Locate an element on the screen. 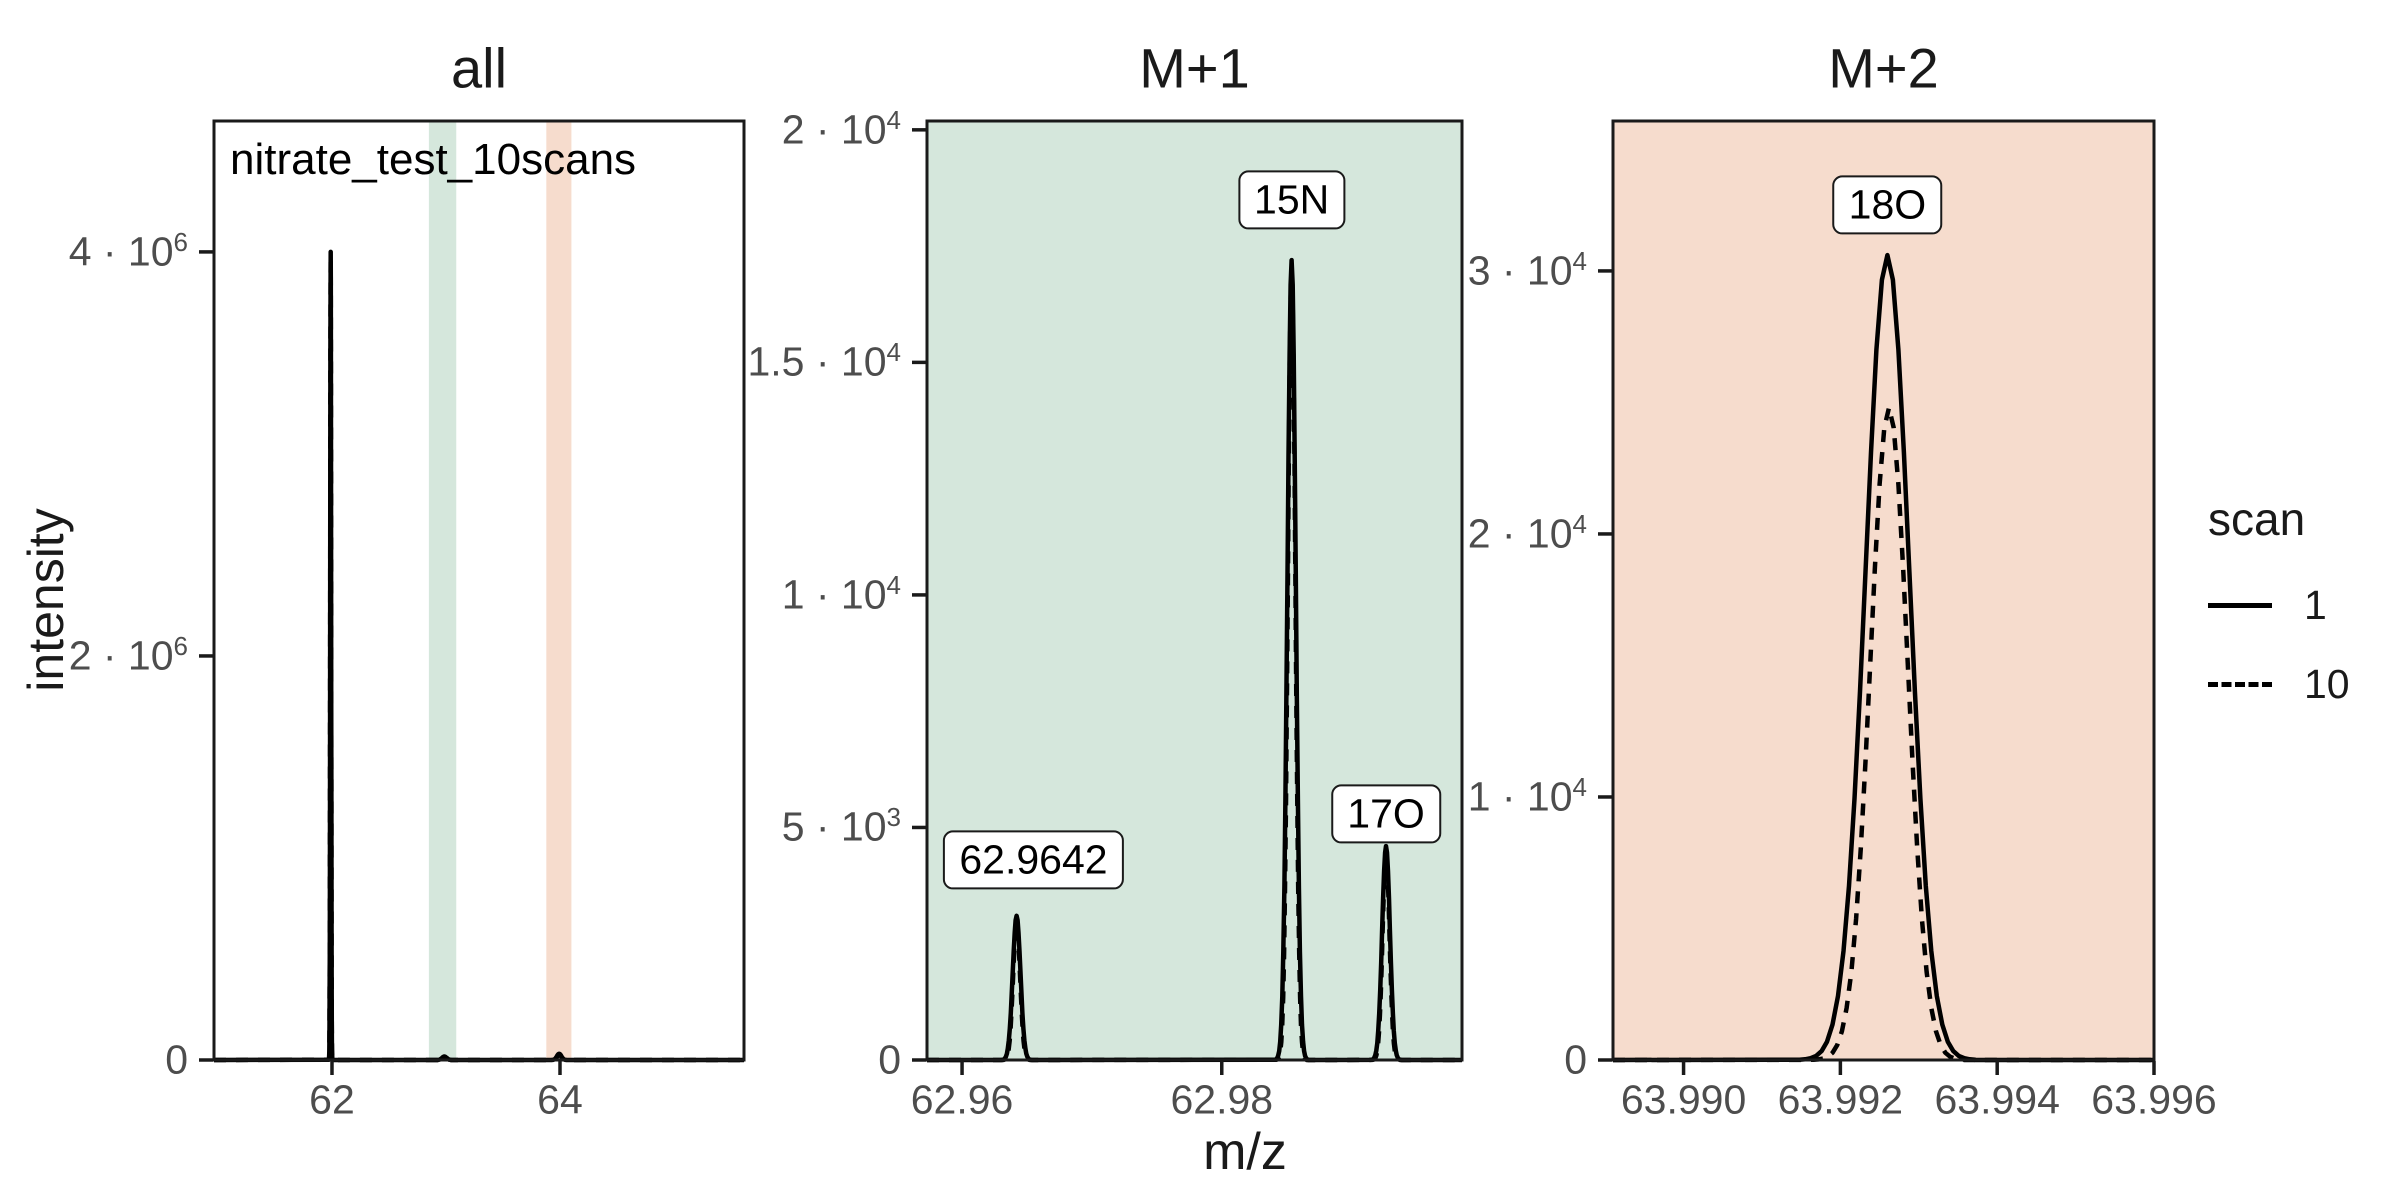 Image resolution: width=2400 pixels, height=1200 pixels. legend: scan 1 10 is located at coordinates (2279, 616).